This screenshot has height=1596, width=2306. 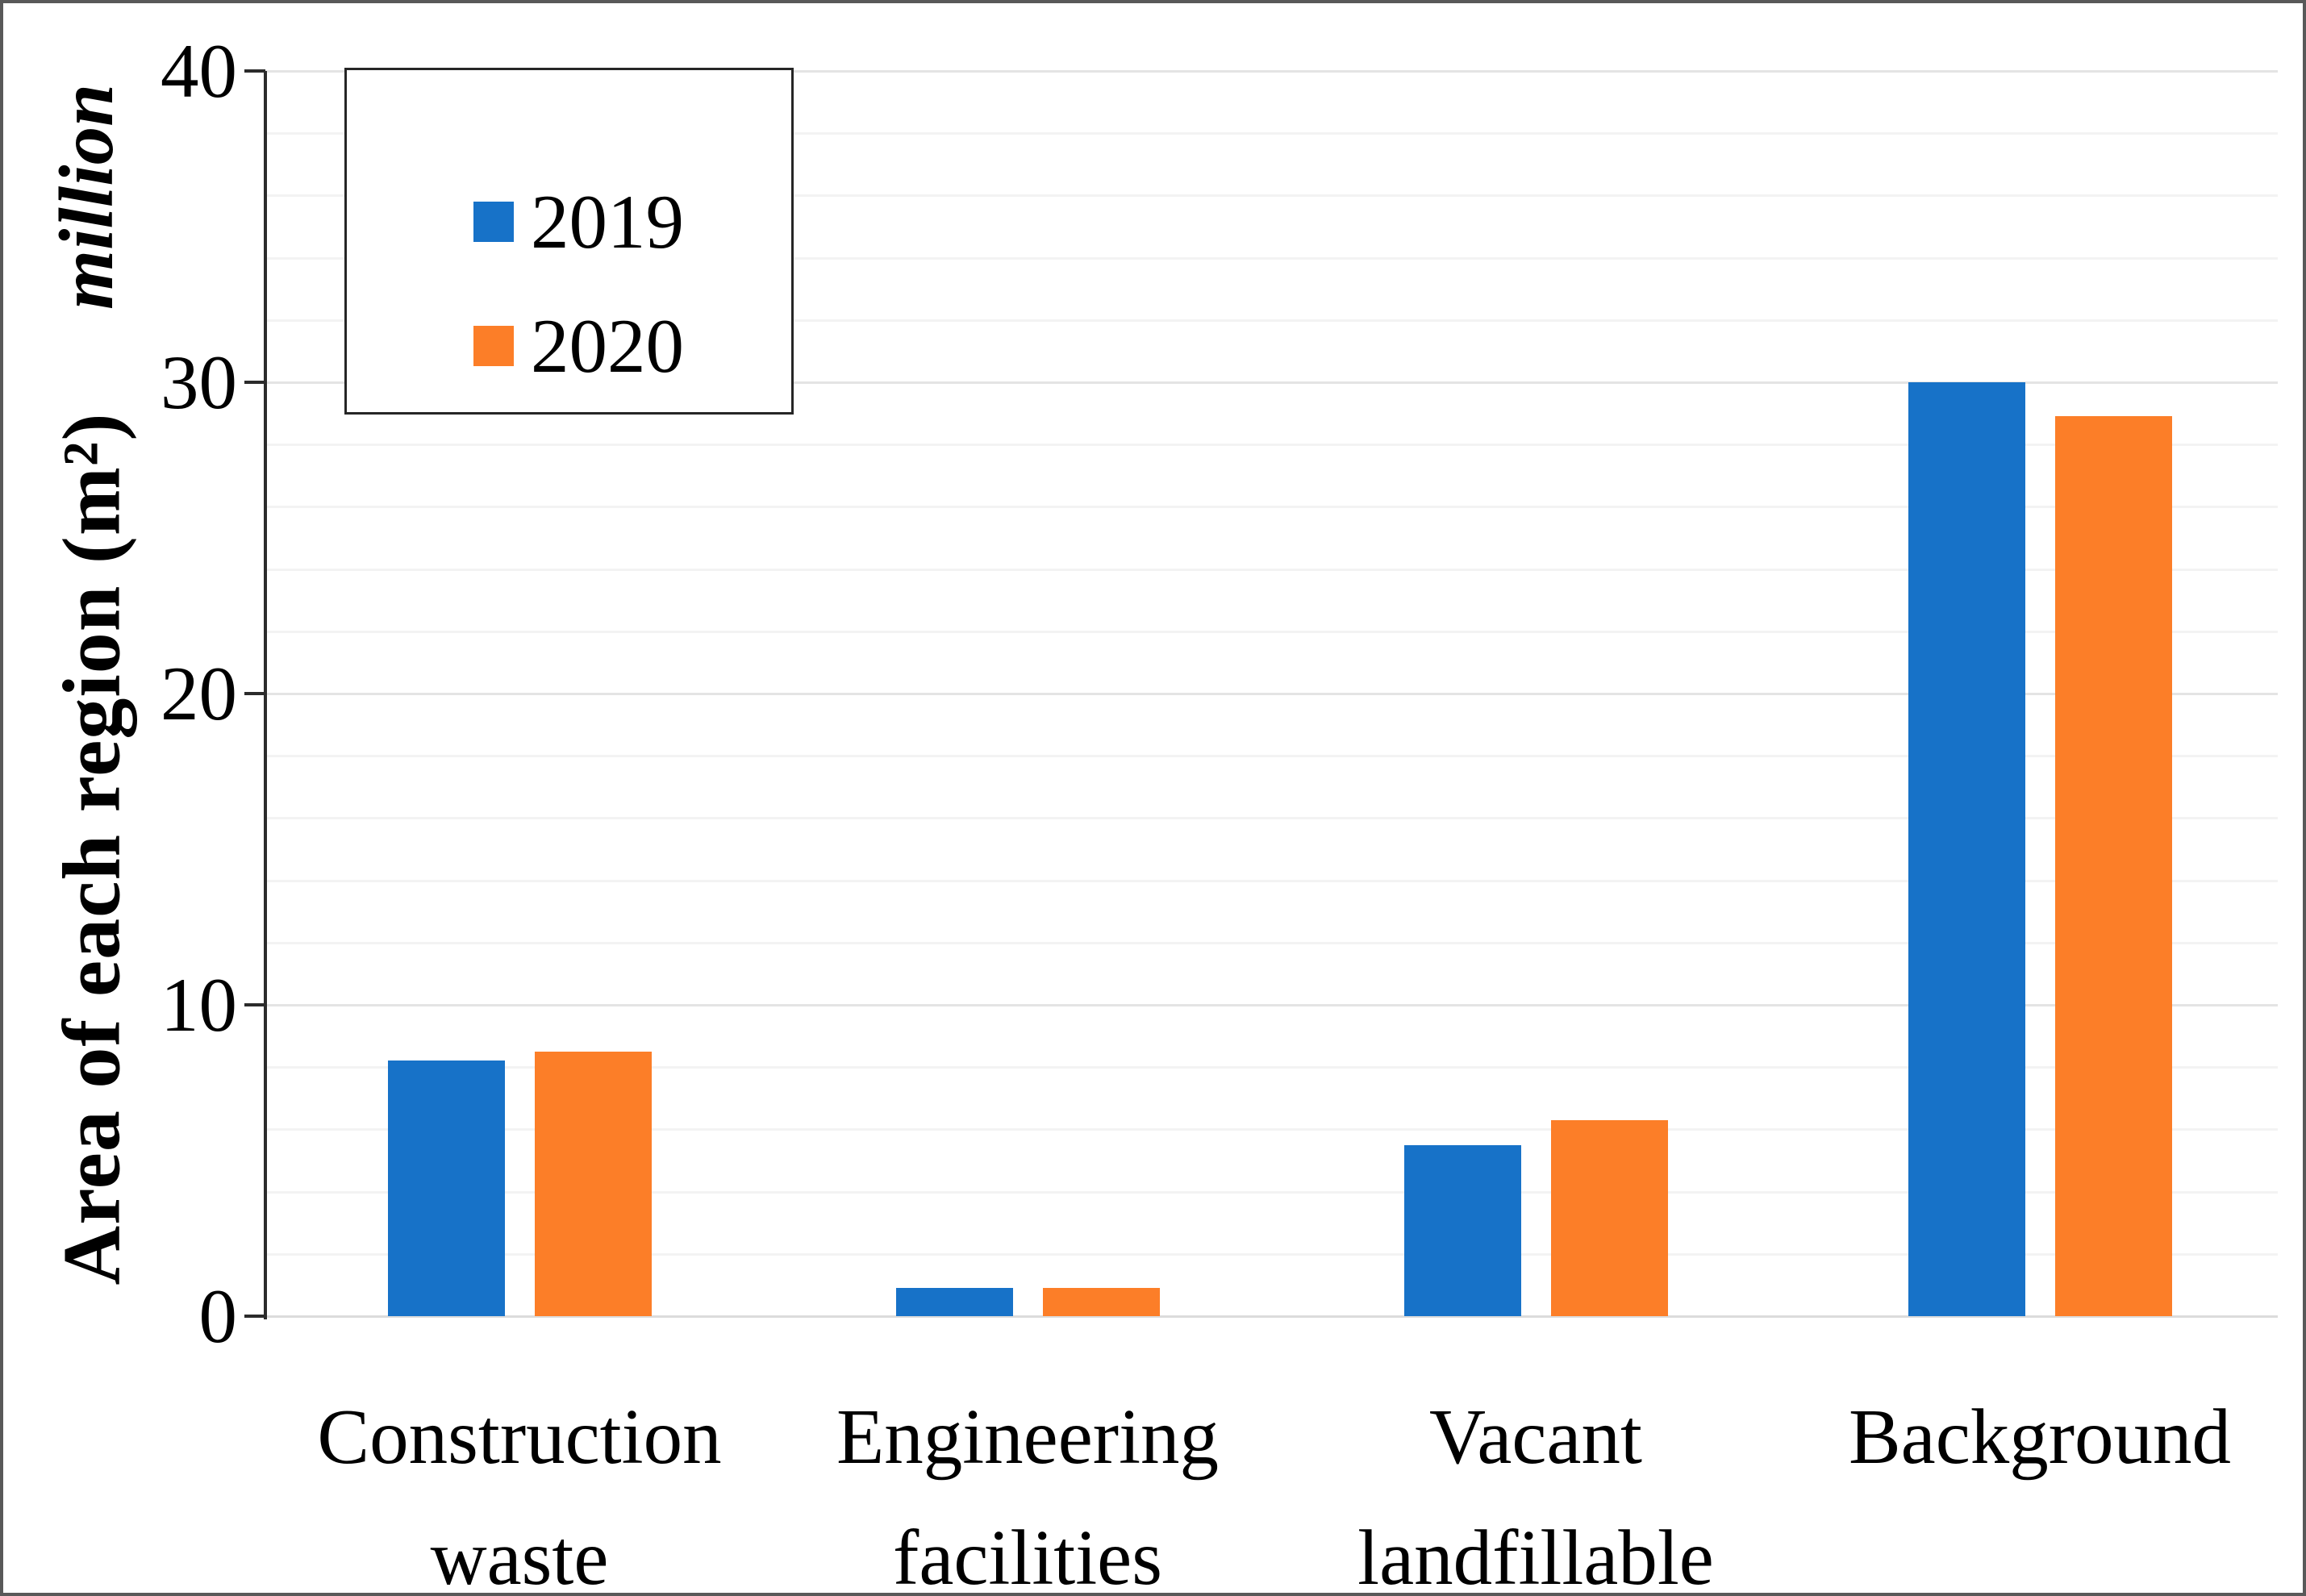 I want to click on category-label-engineering: Engineering facilities, so click(x=1028, y=1495).